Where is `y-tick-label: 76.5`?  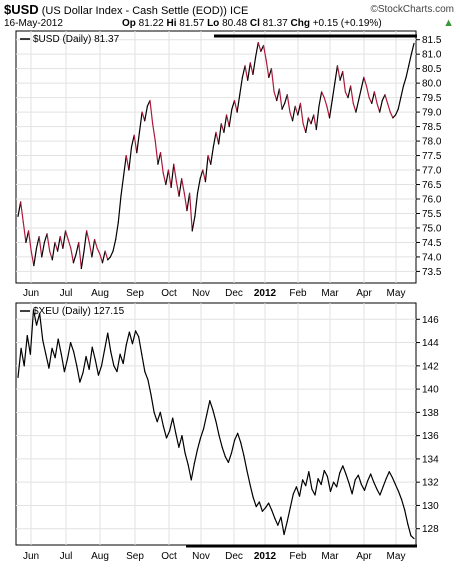
y-tick-label: 76.5 is located at coordinates (432, 185).